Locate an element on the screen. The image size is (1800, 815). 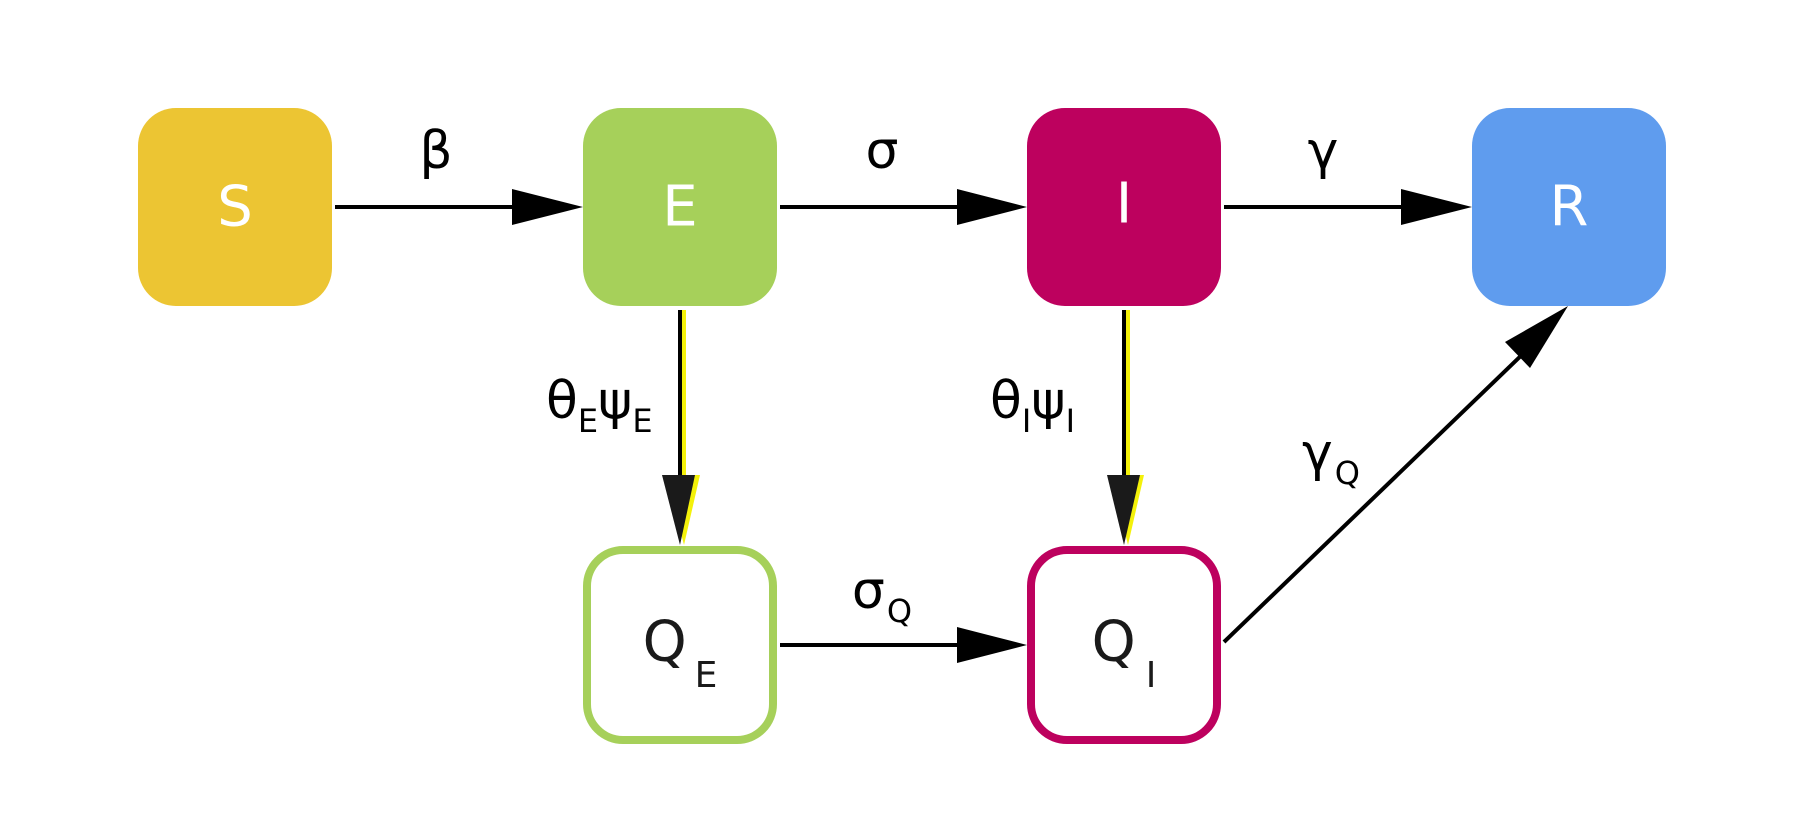
node-qi: QI is located at coordinates (1124, 645).